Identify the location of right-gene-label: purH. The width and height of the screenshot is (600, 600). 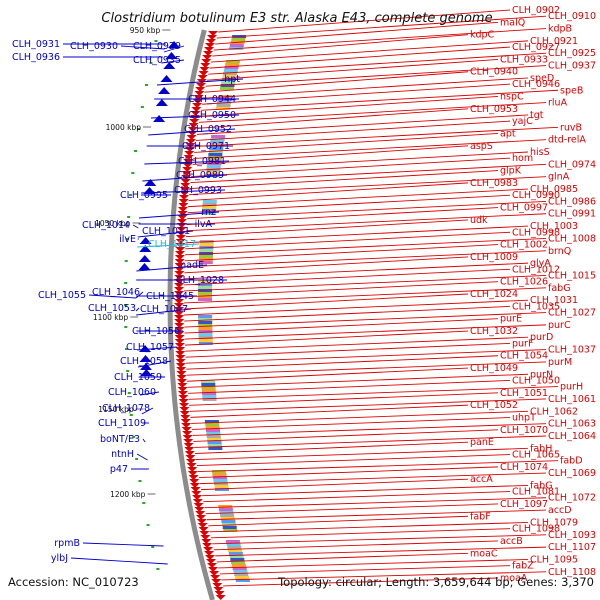
(571, 387).